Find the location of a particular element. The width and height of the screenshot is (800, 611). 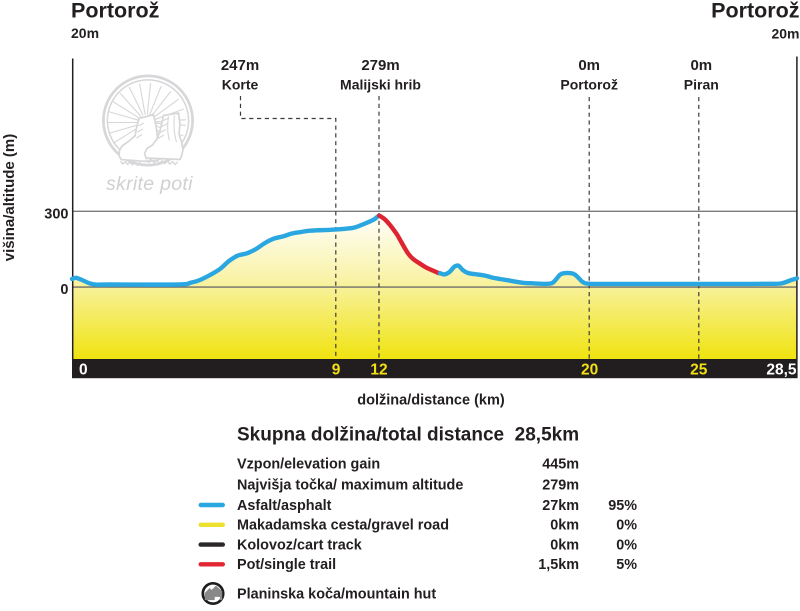

svg-text: 5% is located at coordinates (626, 565).